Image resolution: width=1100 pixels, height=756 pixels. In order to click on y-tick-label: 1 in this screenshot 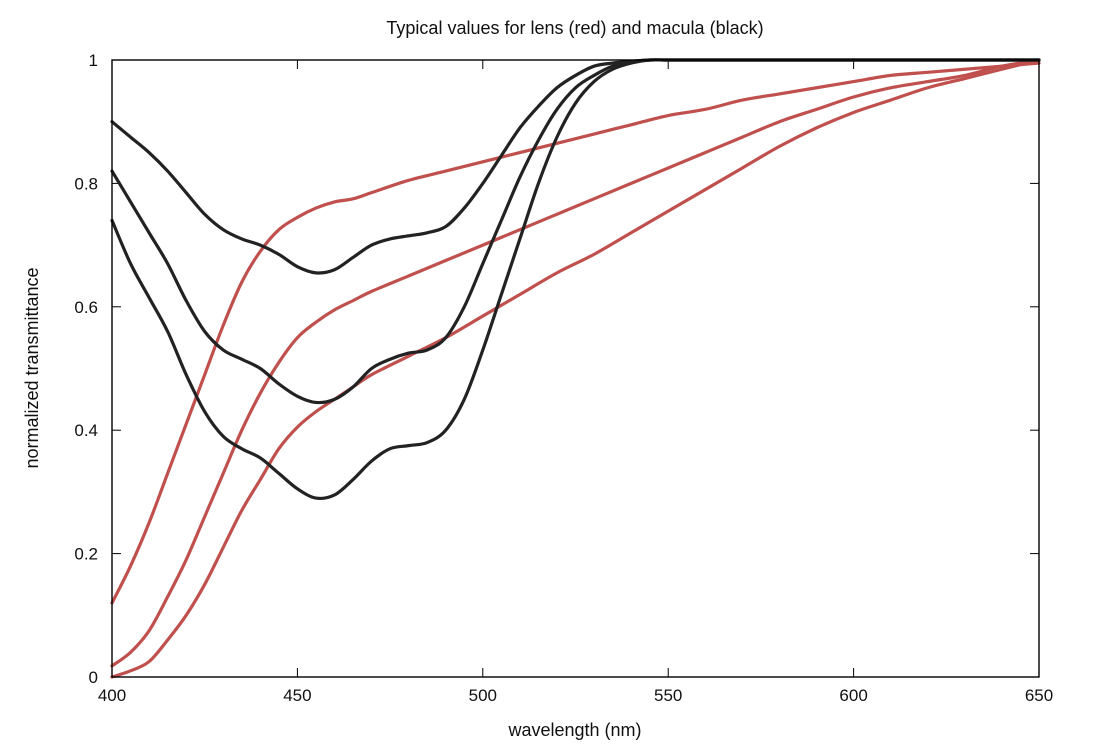, I will do `click(93, 60)`.